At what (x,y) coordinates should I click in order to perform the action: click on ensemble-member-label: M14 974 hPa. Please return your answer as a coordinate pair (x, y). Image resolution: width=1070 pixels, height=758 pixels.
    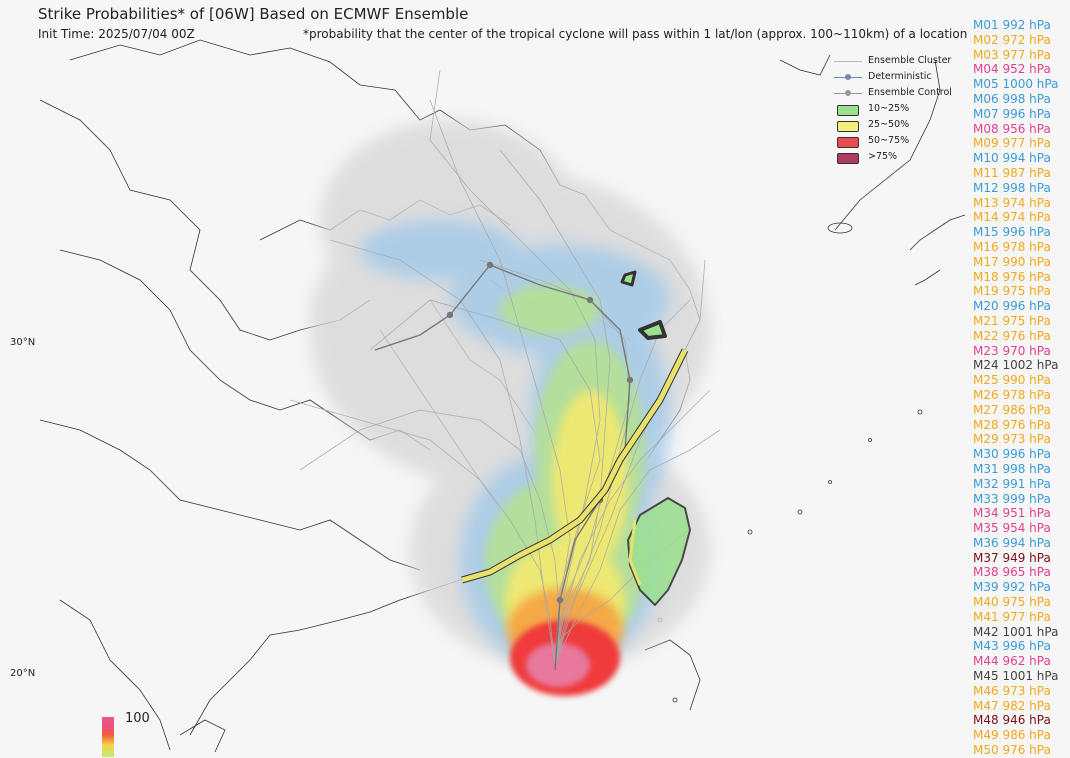
    Looking at the image, I should click on (1012, 217).